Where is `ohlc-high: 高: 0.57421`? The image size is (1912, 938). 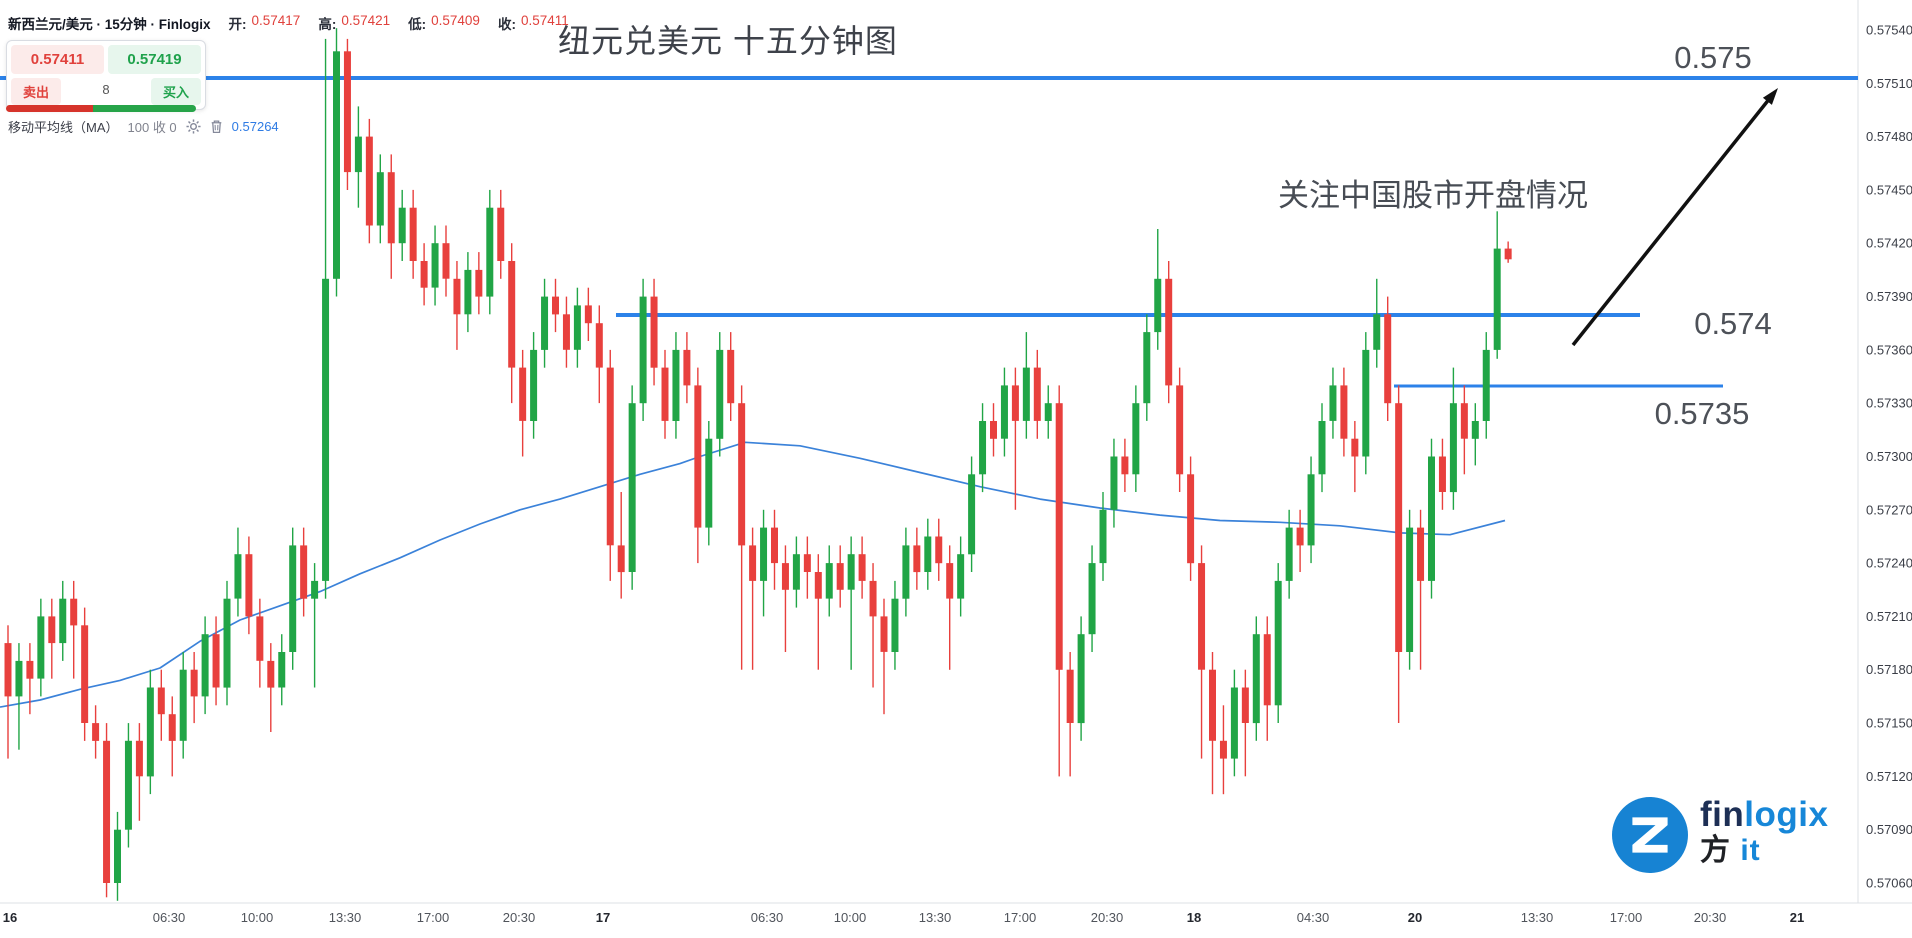 ohlc-high: 高: 0.57421 is located at coordinates (354, 22).